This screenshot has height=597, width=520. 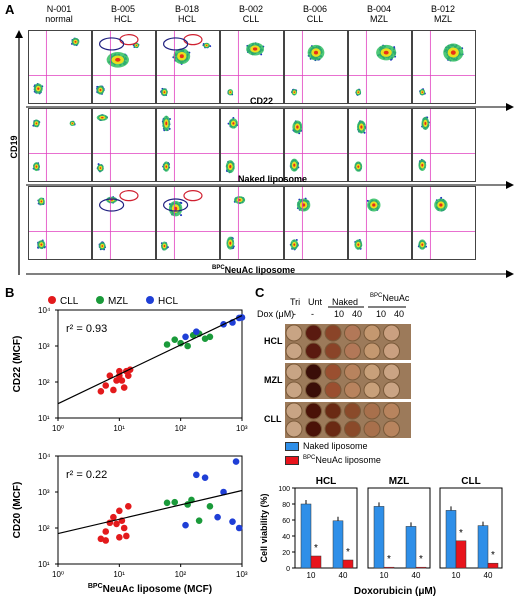 I want to click on bar-frame-mzl, so click(x=399, y=528).